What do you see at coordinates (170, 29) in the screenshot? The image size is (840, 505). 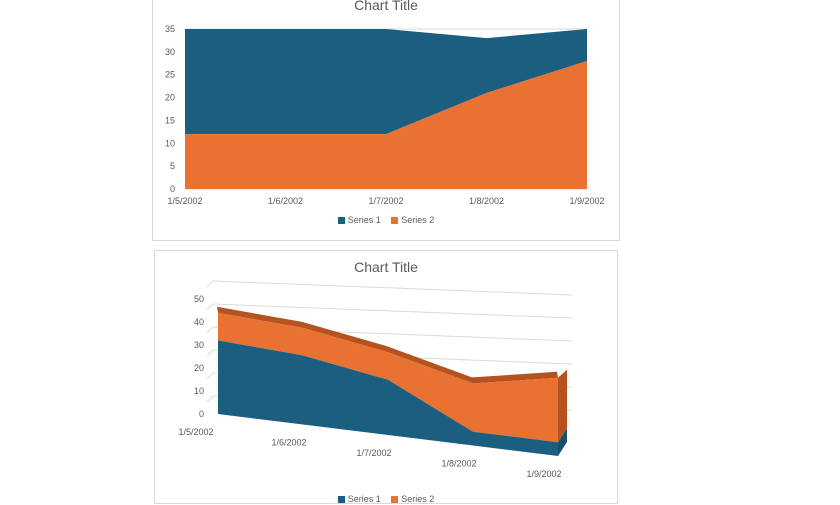 I see `y-tick-label: 35` at bounding box center [170, 29].